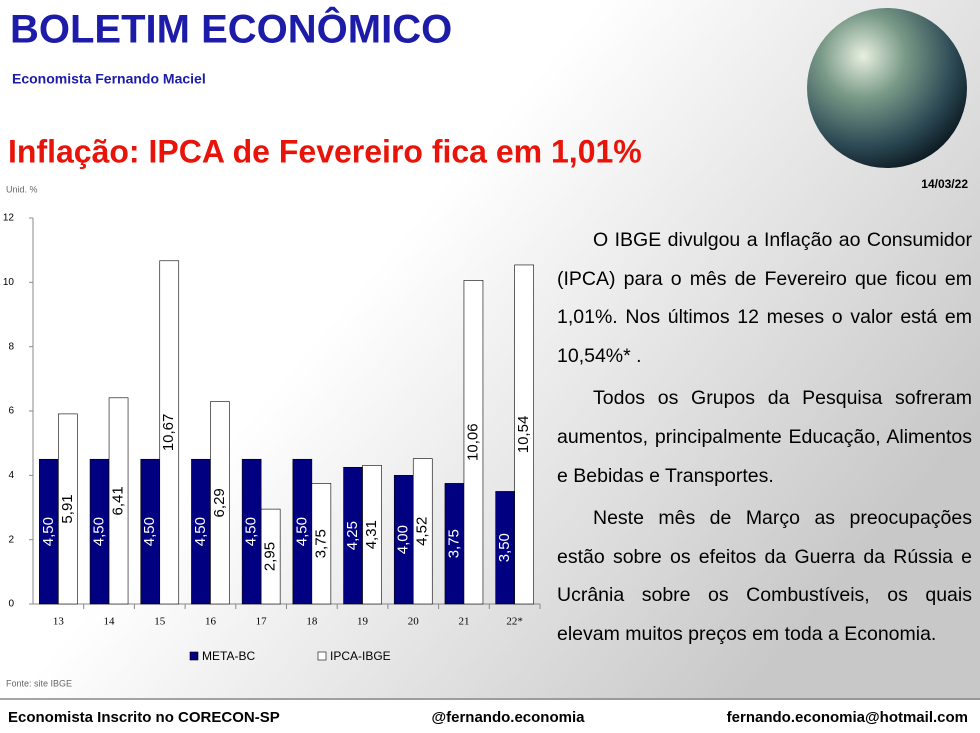 Image resolution: width=980 pixels, height=733 pixels. What do you see at coordinates (39, 683) in the screenshot?
I see `source: Fonte: site IBGE` at bounding box center [39, 683].